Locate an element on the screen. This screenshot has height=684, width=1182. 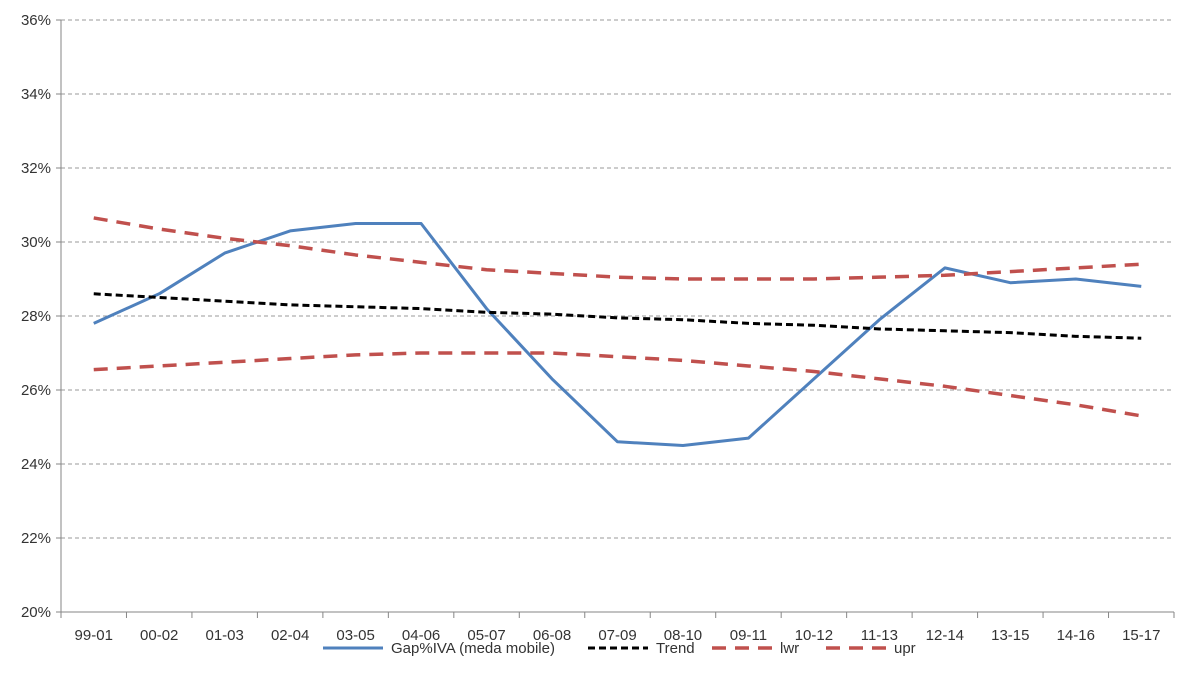
x-tick-label: 12-14 is located at coordinates (945, 635).